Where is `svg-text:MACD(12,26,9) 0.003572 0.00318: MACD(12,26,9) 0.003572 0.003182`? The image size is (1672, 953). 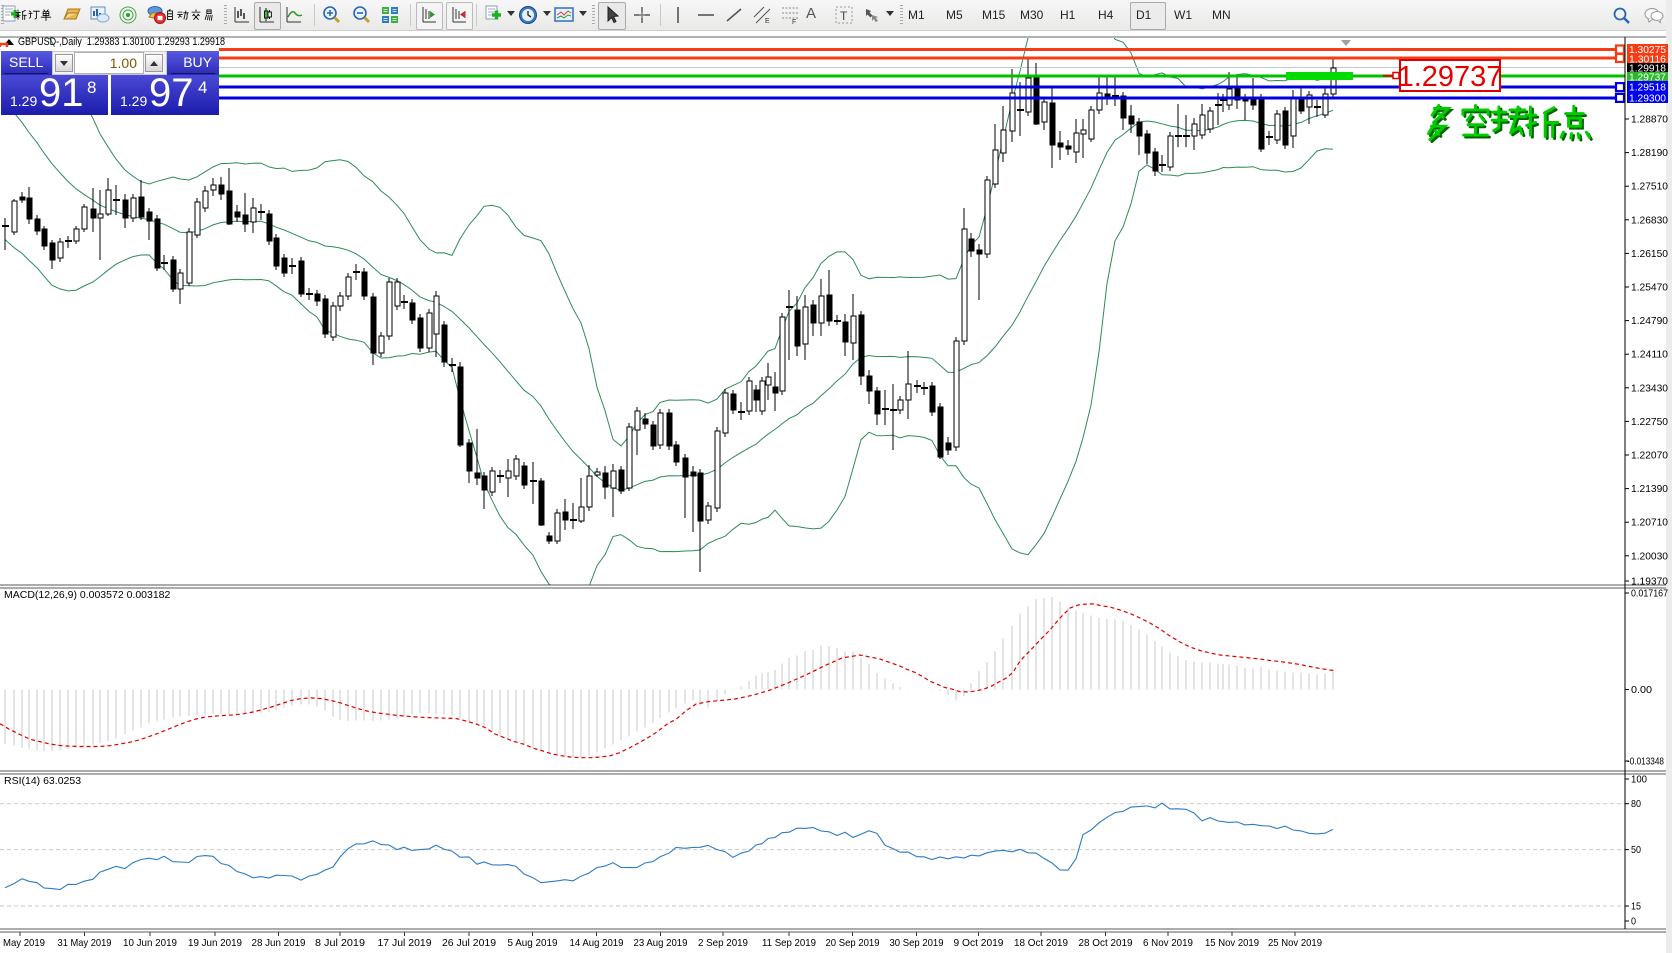
svg-text:MACD(12,26,9) 0.003572 0.00318: MACD(12,26,9) 0.003572 0.003182 is located at coordinates (87, 595).